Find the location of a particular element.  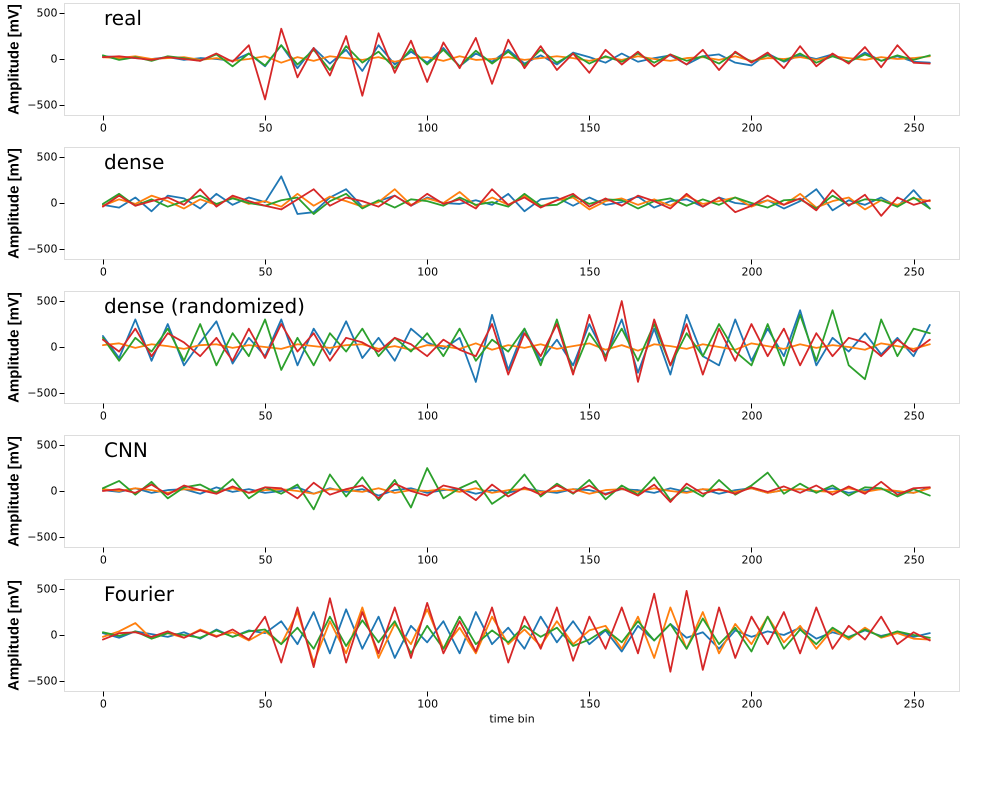

x-axis-title: time bin is located at coordinates (512, 719).